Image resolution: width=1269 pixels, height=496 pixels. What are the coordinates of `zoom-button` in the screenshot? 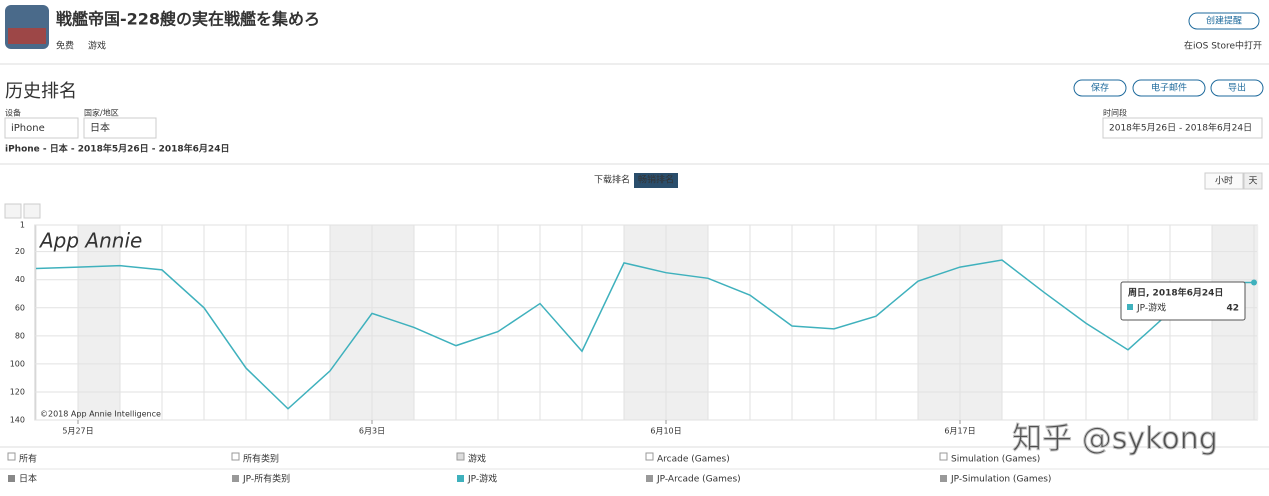 It's located at (32, 211).